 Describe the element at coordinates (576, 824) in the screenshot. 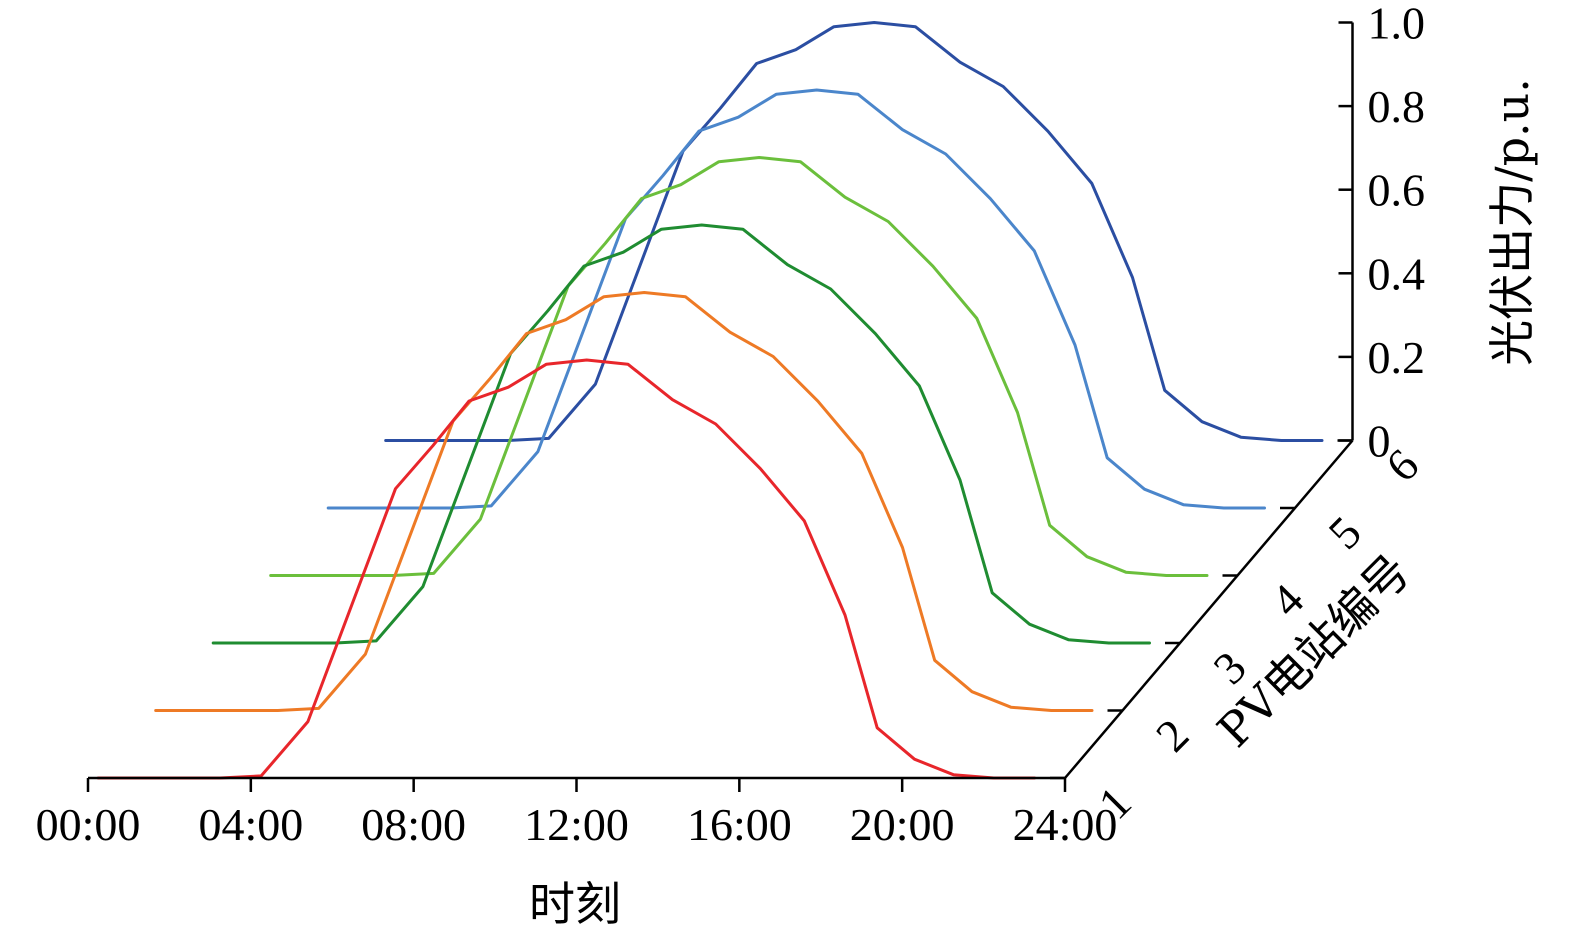

I see `x-tick-label: 12:00` at that location.